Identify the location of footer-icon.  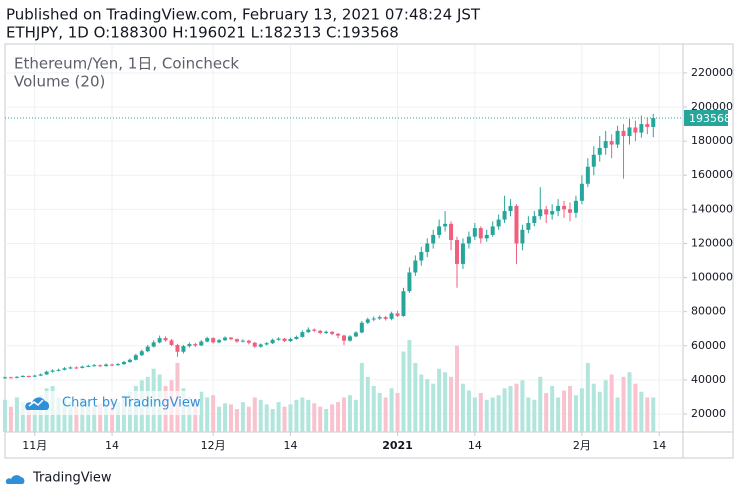
(15, 479).